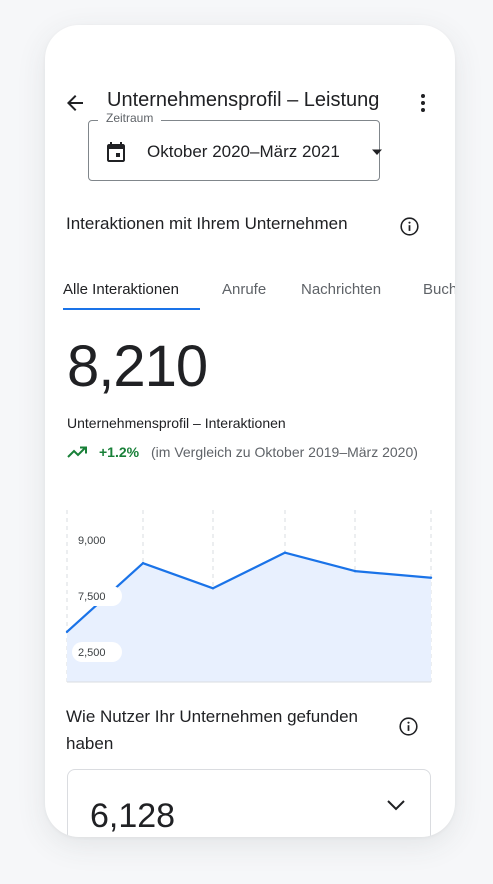 The width and height of the screenshot is (493, 884). Describe the element at coordinates (77, 452) in the screenshot. I see `trending-up-icon` at that location.